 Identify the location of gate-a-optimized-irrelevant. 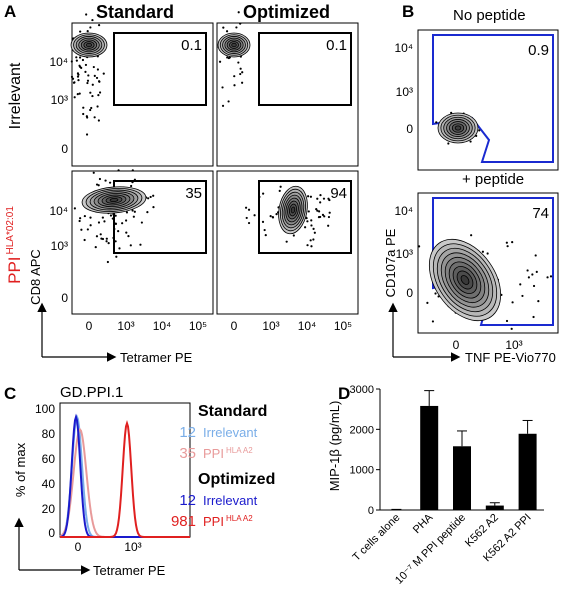
(305, 69).